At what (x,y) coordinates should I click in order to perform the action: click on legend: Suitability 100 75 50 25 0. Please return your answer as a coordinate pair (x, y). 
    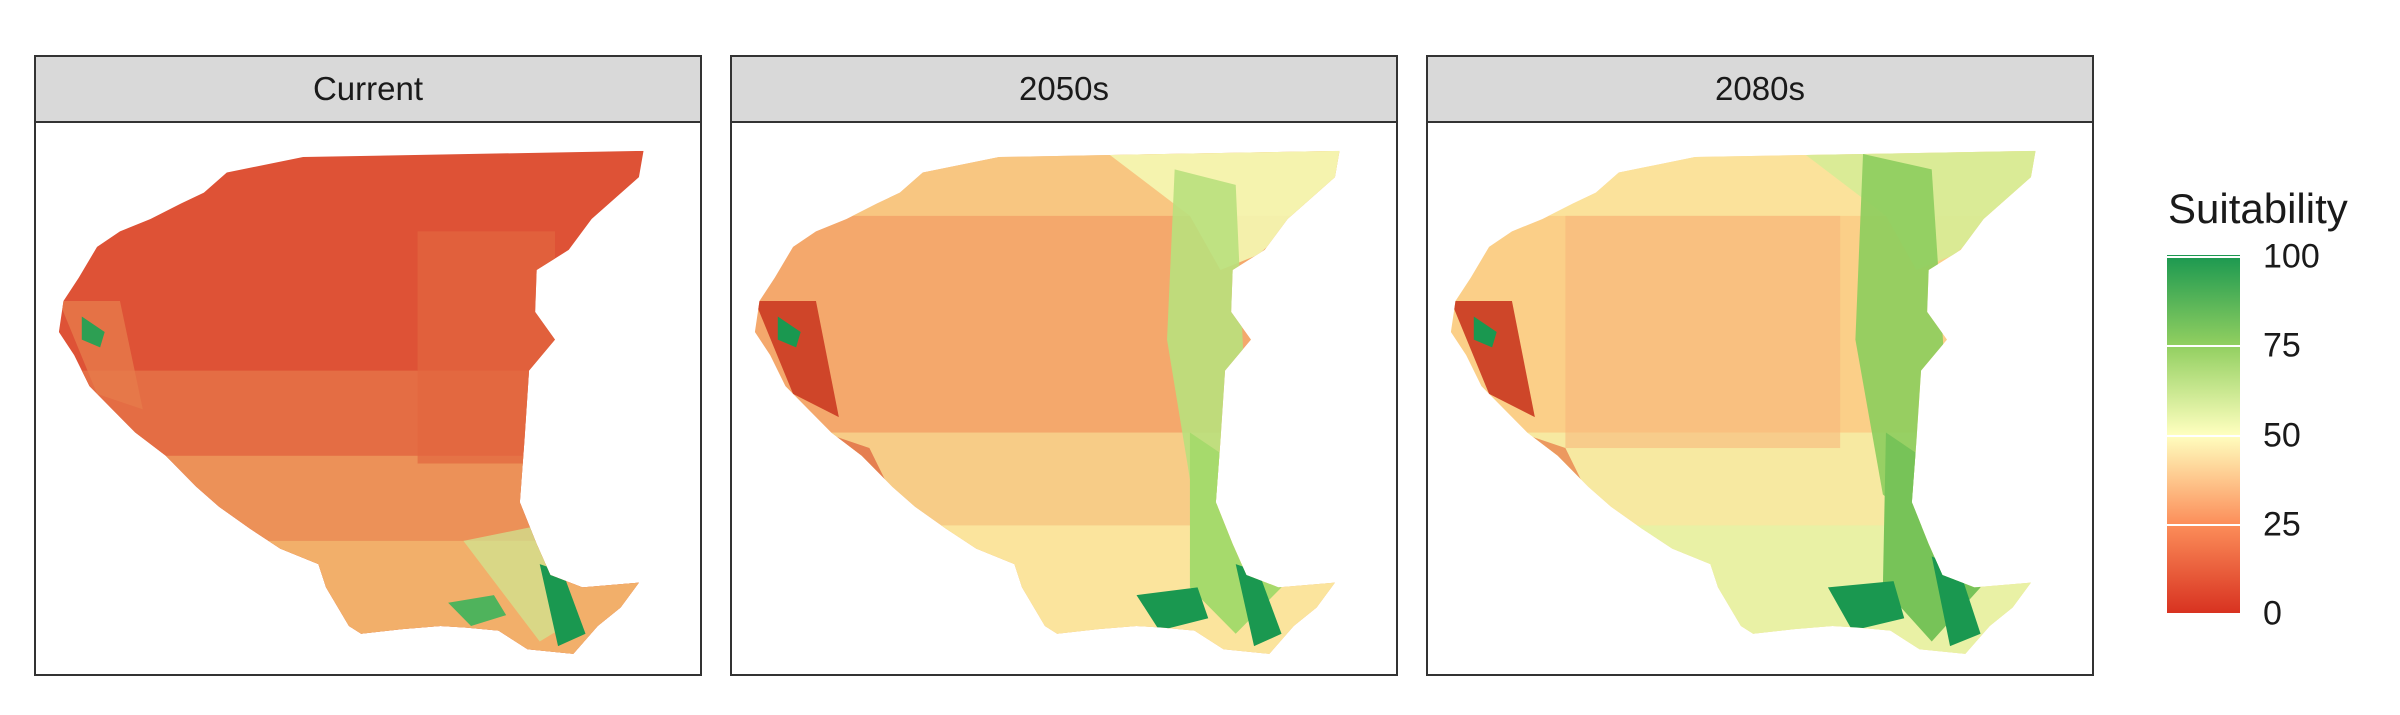
    Looking at the image, I should click on (2265, 409).